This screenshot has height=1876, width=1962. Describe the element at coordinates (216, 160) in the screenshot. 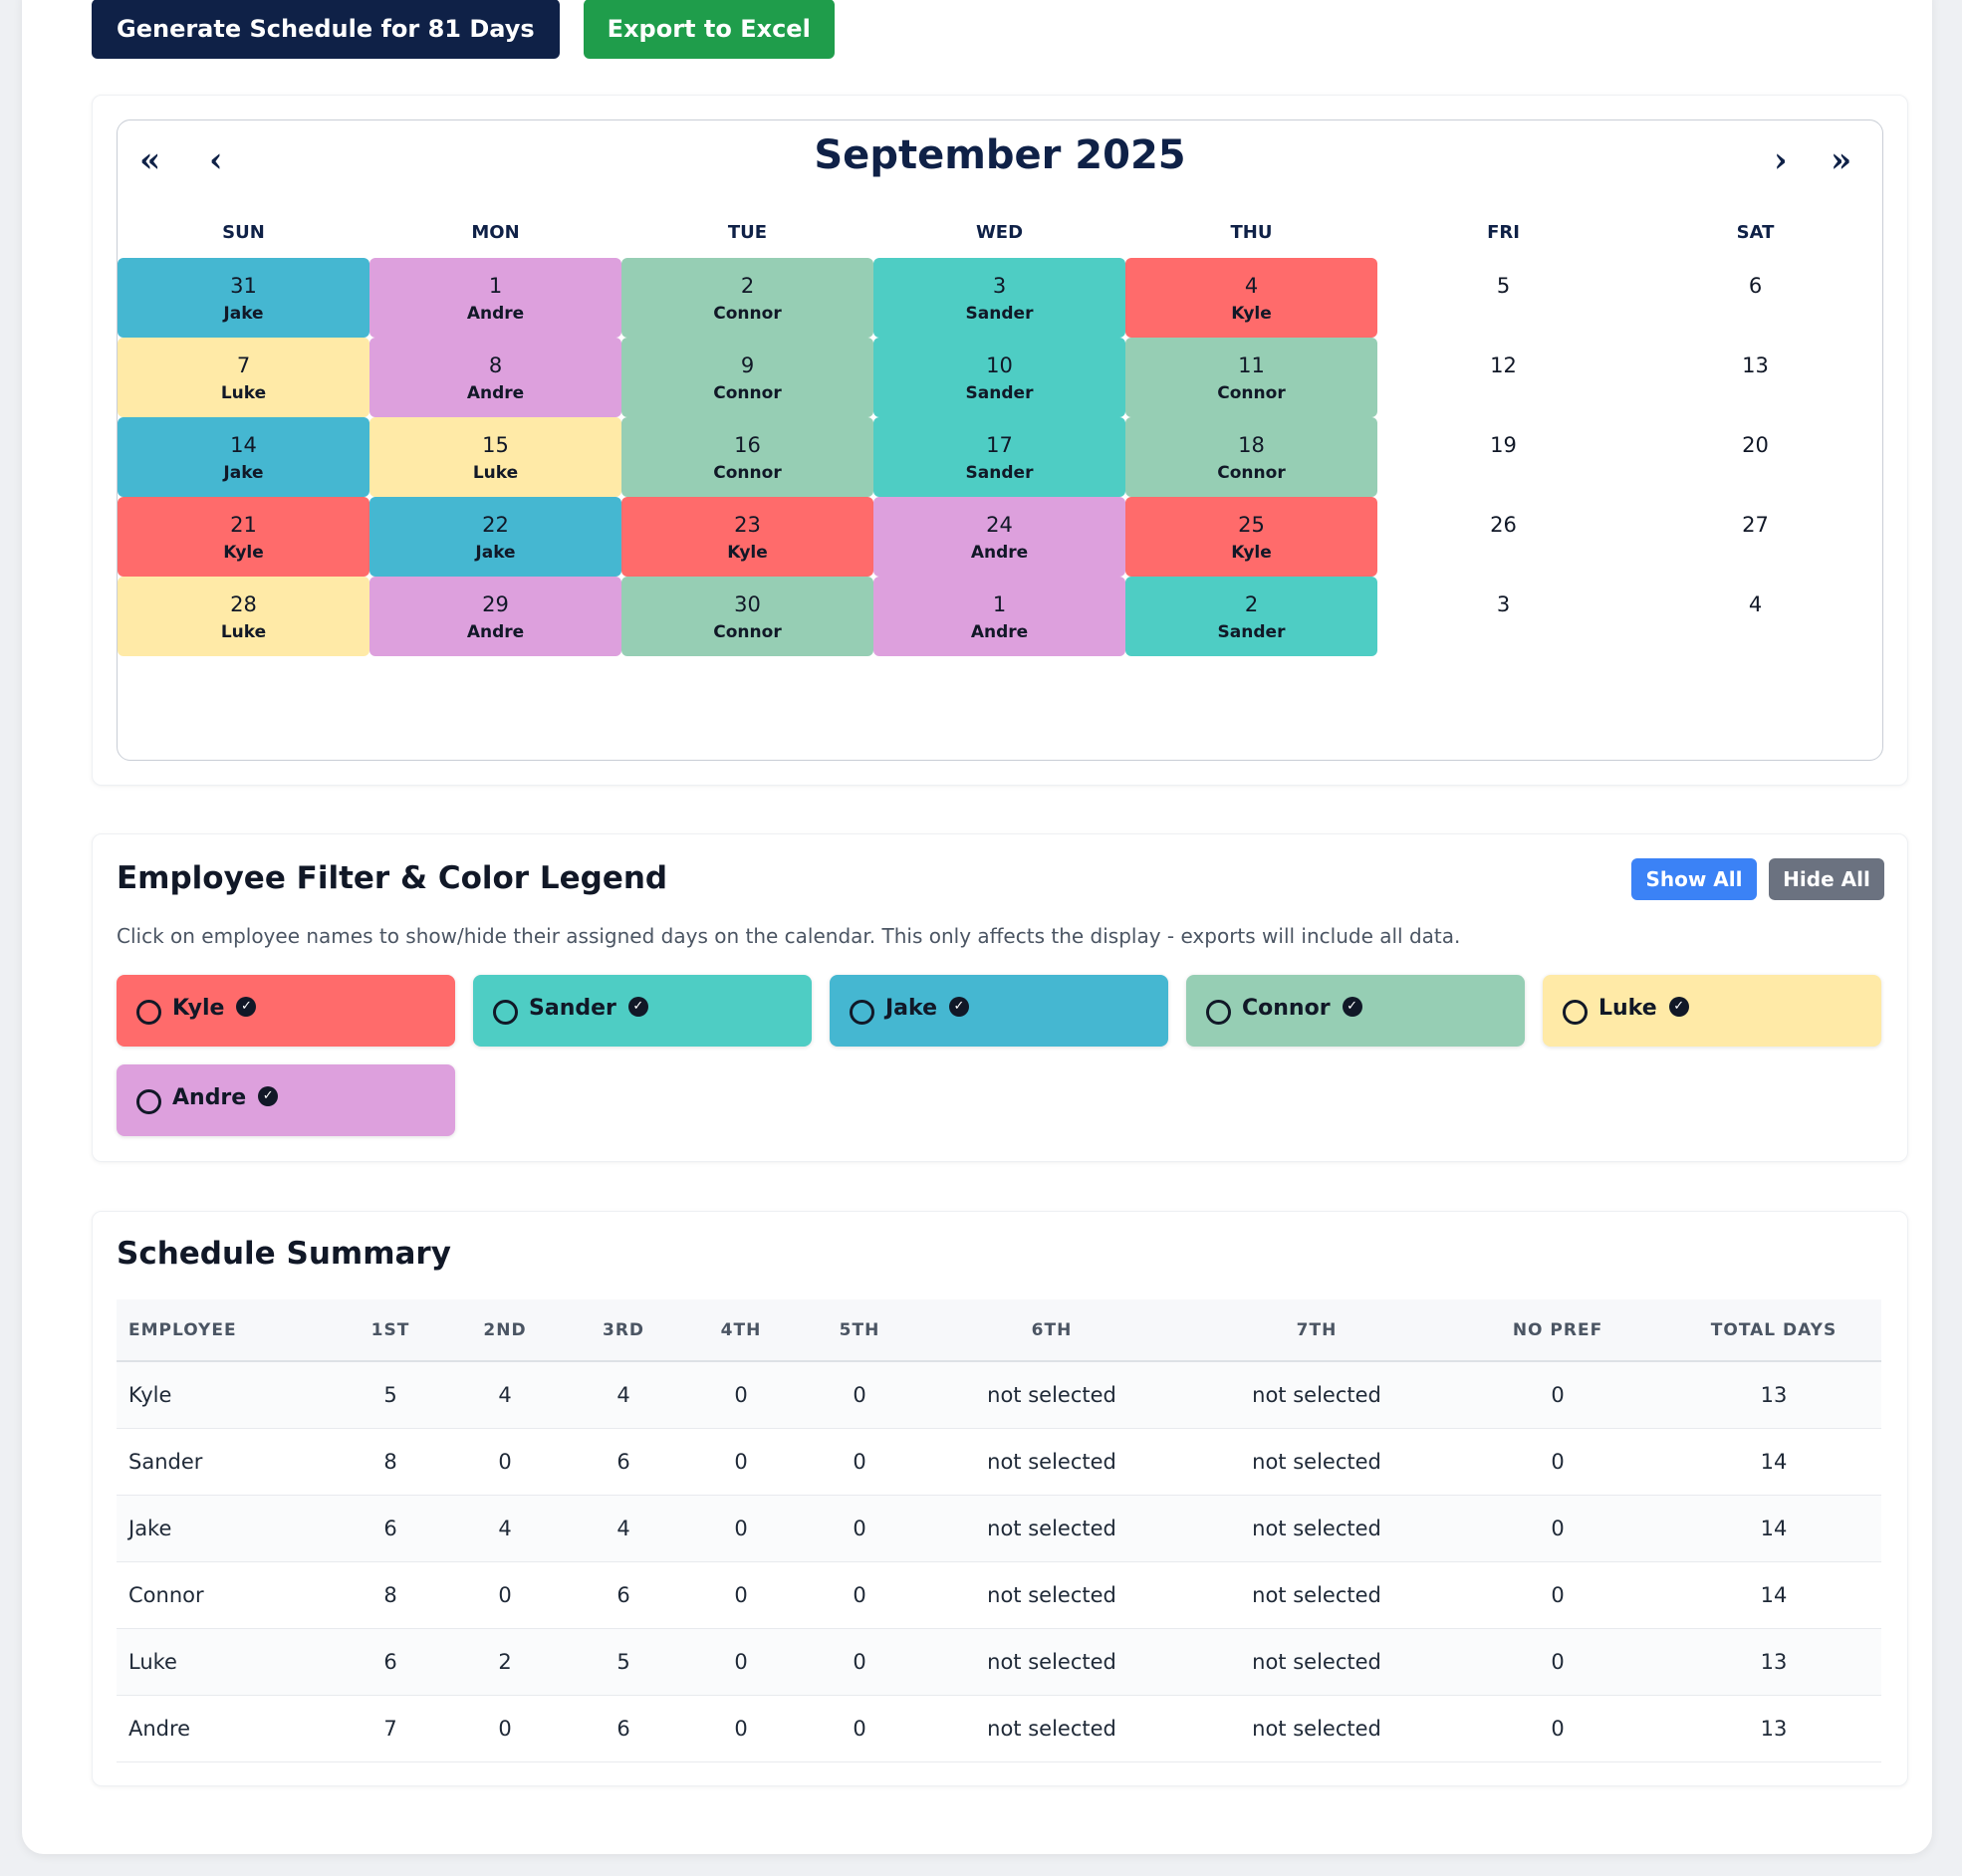

I see `prev-month-icon: ‹` at that location.